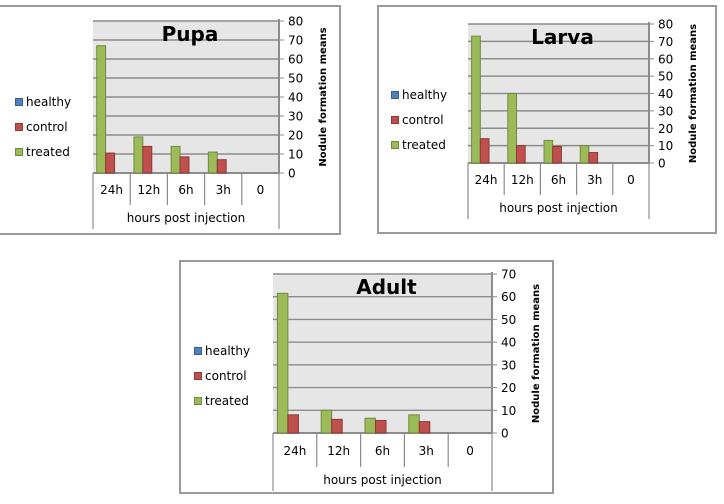 This screenshot has height=504, width=724. I want to click on chart-title: Adult, so click(386, 287).